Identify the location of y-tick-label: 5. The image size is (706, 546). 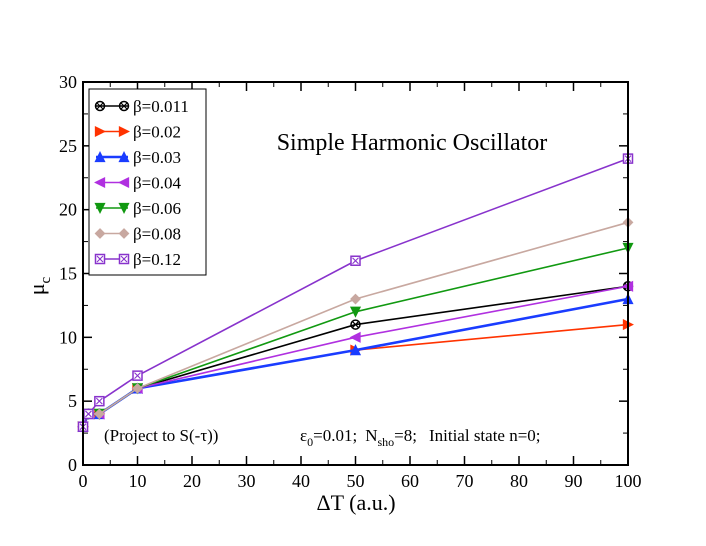
(72, 401).